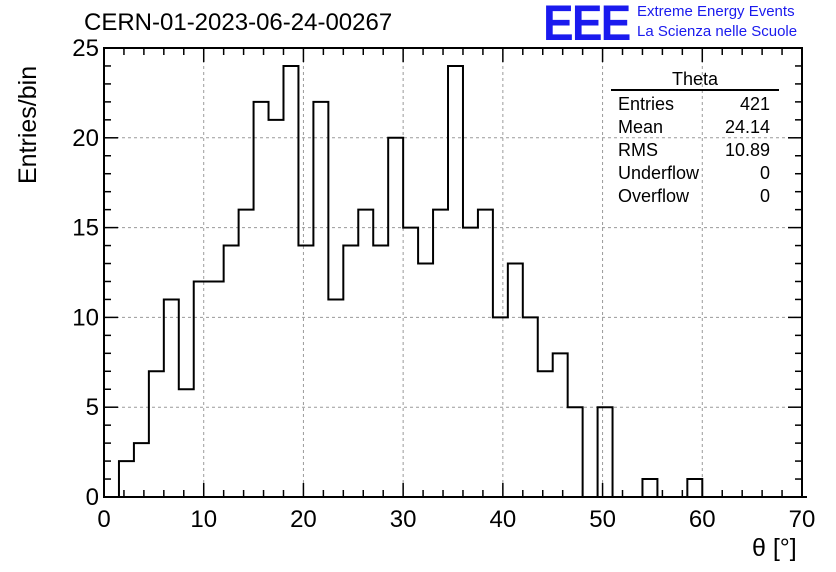 The image size is (836, 572). What do you see at coordinates (28, 124) in the screenshot?
I see `y-axis-label: Entries/bin` at bounding box center [28, 124].